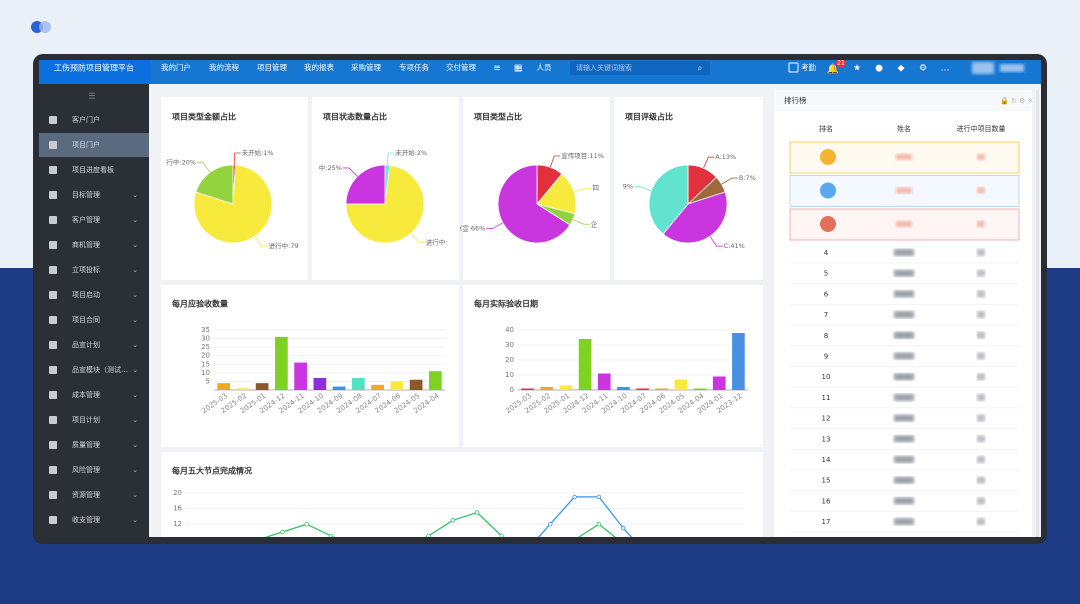  Describe the element at coordinates (205, 364) in the screenshot. I see `y-tick-label: 15` at that location.